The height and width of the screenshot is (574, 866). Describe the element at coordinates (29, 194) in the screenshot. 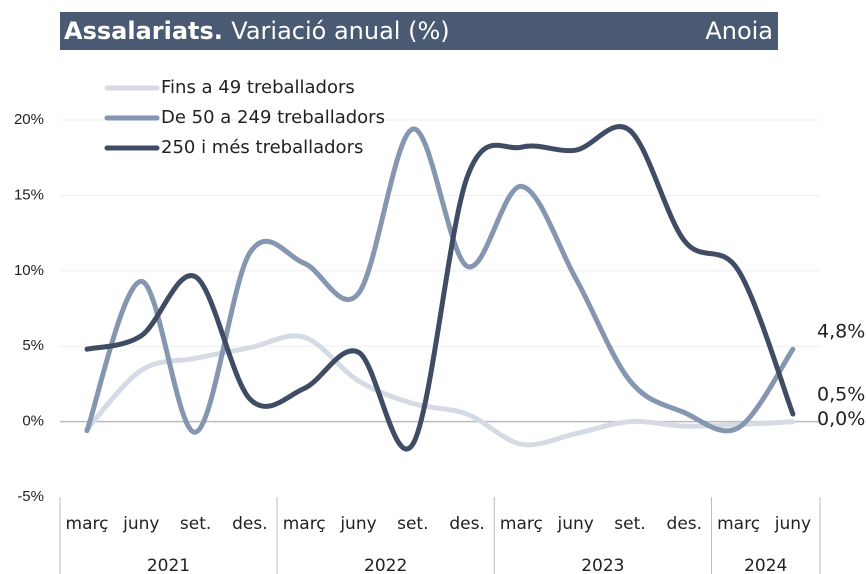

I see `y-tick-label: 15%` at that location.